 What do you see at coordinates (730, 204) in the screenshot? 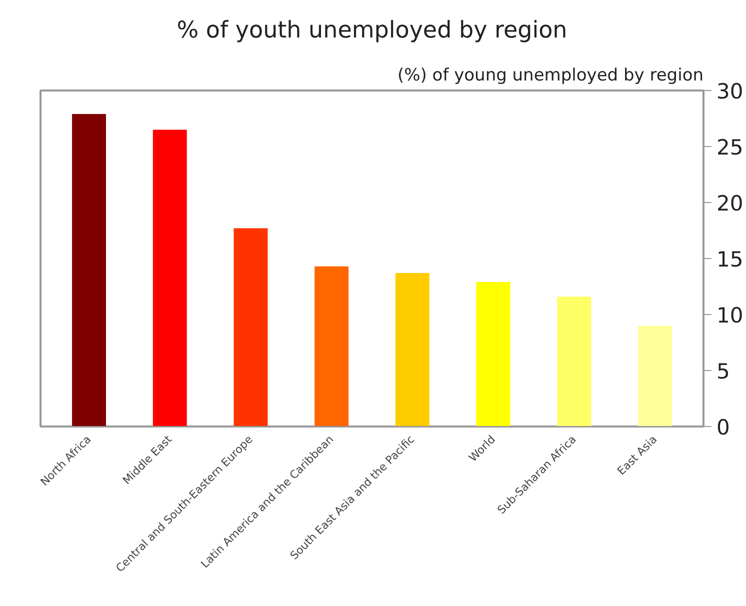
I see `y-tick-label: 20` at bounding box center [730, 204].